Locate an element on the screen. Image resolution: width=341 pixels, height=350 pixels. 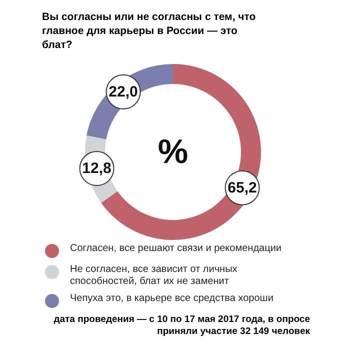
data-label: 12,8 is located at coordinates (97, 169).